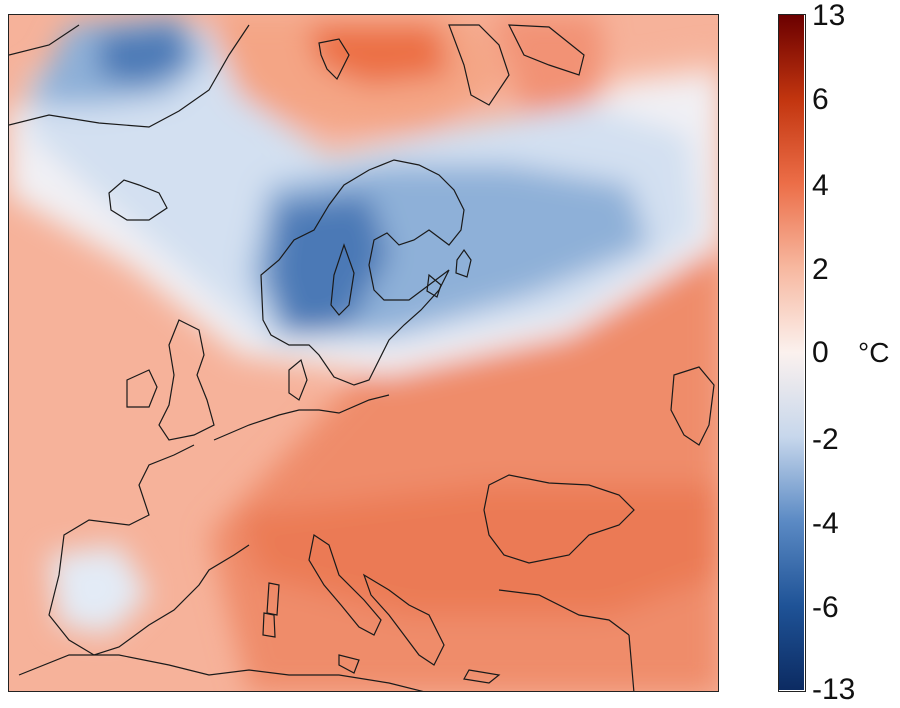 The image size is (900, 708). I want to click on colorbar-tick-label: 13, so click(829, 16).